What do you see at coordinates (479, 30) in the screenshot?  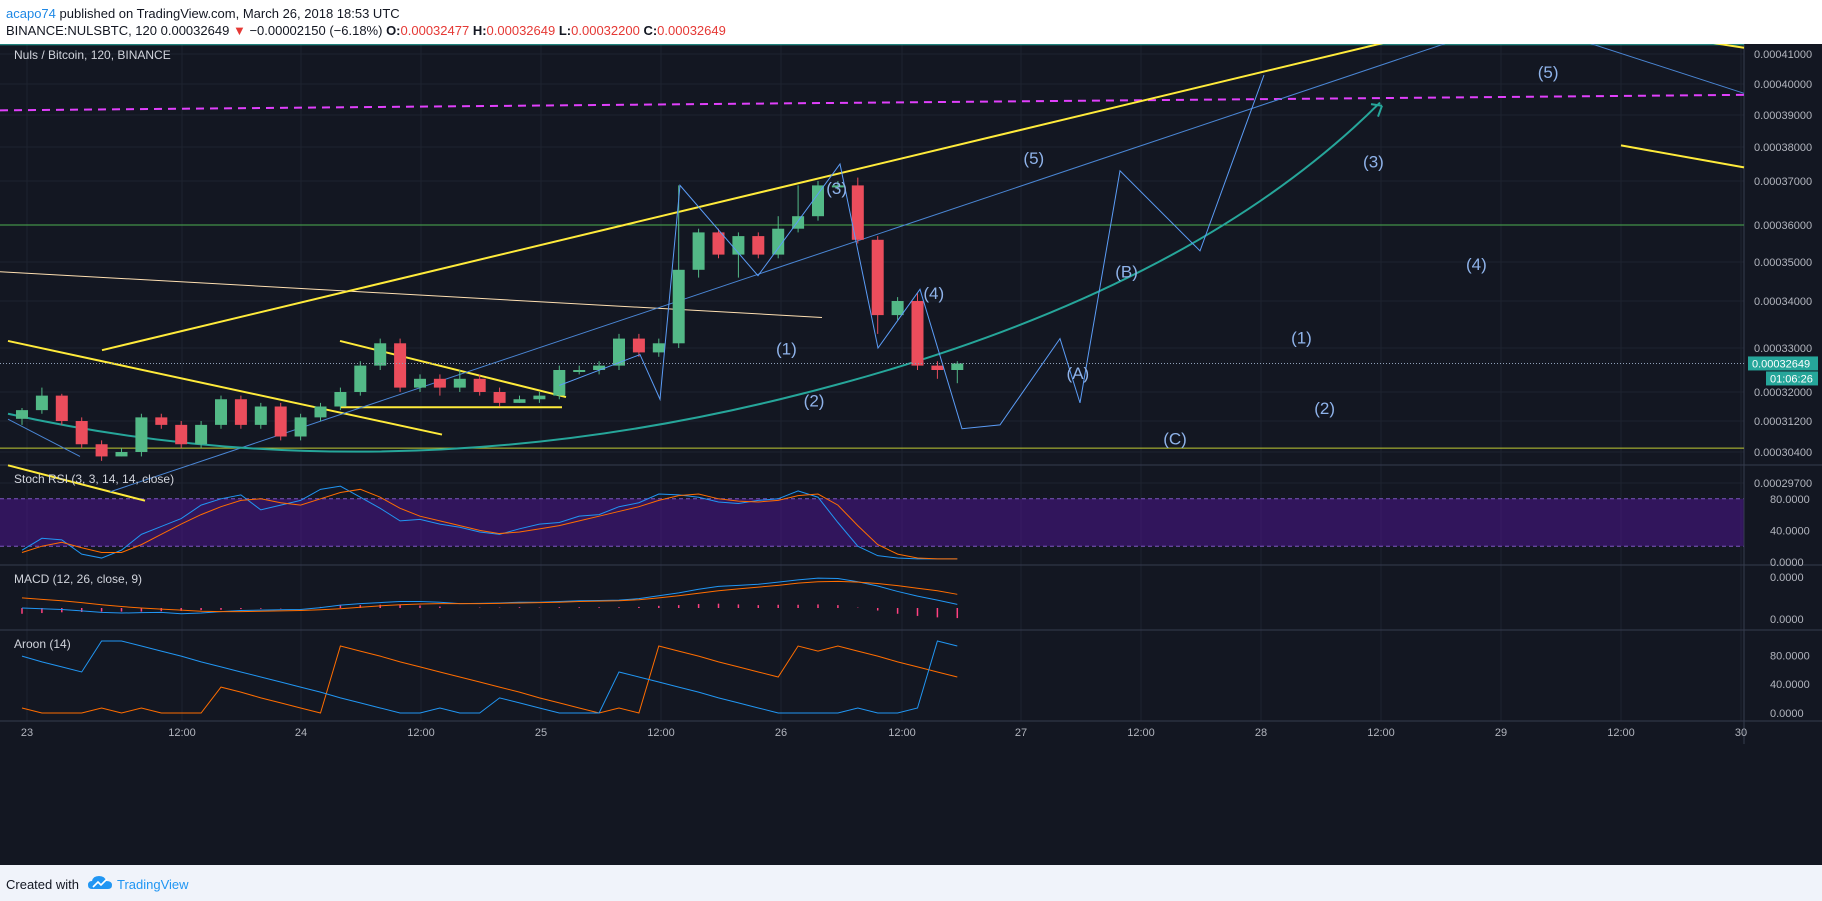 I see `high-label: H:` at bounding box center [479, 30].